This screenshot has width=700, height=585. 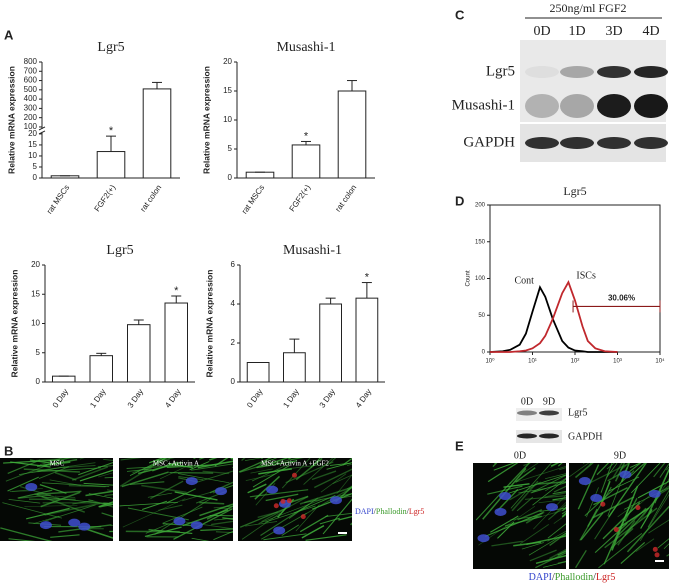 What do you see at coordinates (9, 34) in the screenshot?
I see `panel-label: A` at bounding box center [9, 34].